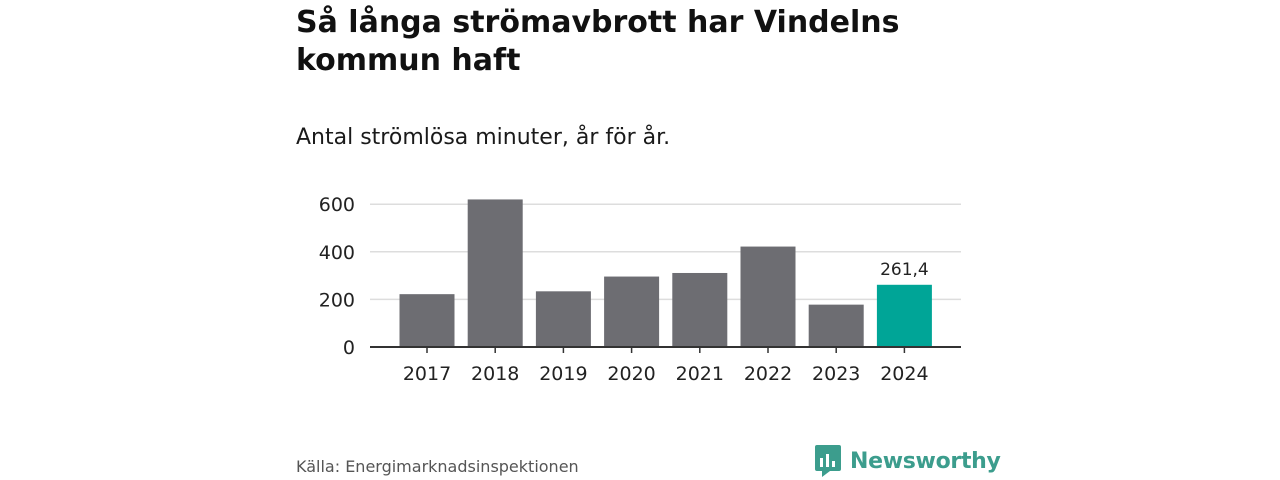  I want to click on bar-2019, so click(563, 319).